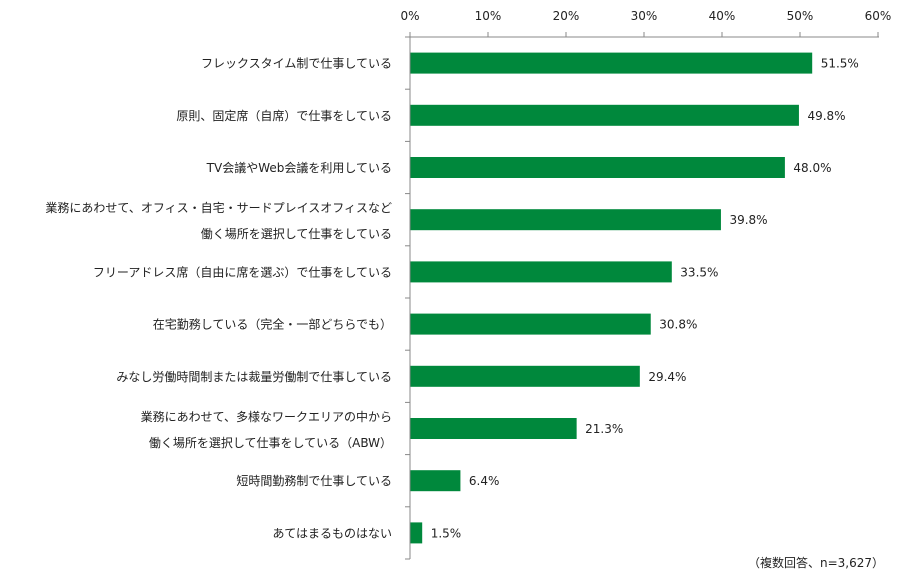  Describe the element at coordinates (722, 16) in the screenshot. I see `x-tick-label: 40%` at that location.